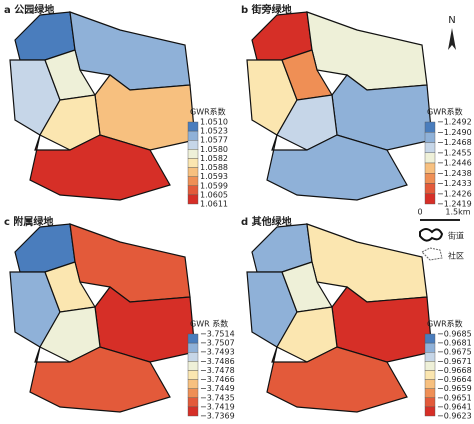 The height and width of the screenshot is (424, 474). What do you see at coordinates (456, 256) in the screenshot?
I see `community-key-label: 社区` at bounding box center [456, 256].